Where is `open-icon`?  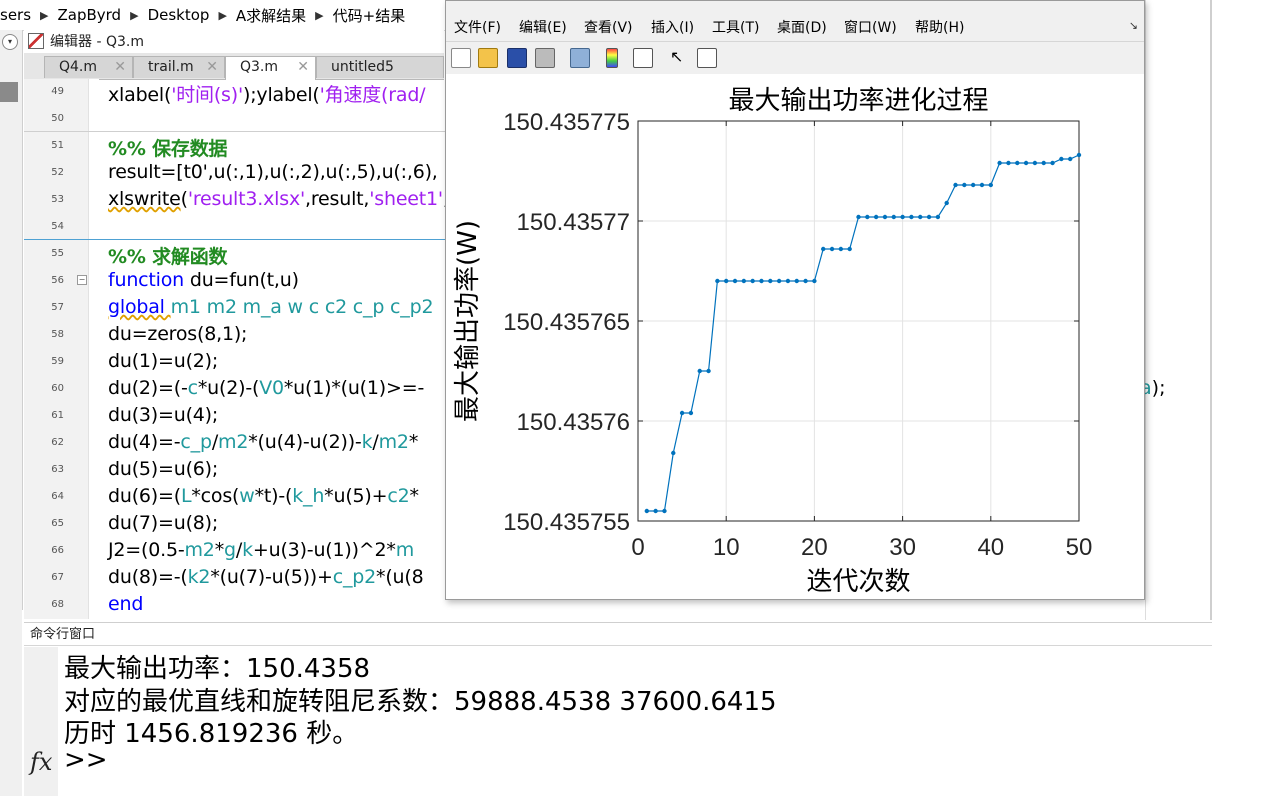
open-icon is located at coordinates (488, 58).